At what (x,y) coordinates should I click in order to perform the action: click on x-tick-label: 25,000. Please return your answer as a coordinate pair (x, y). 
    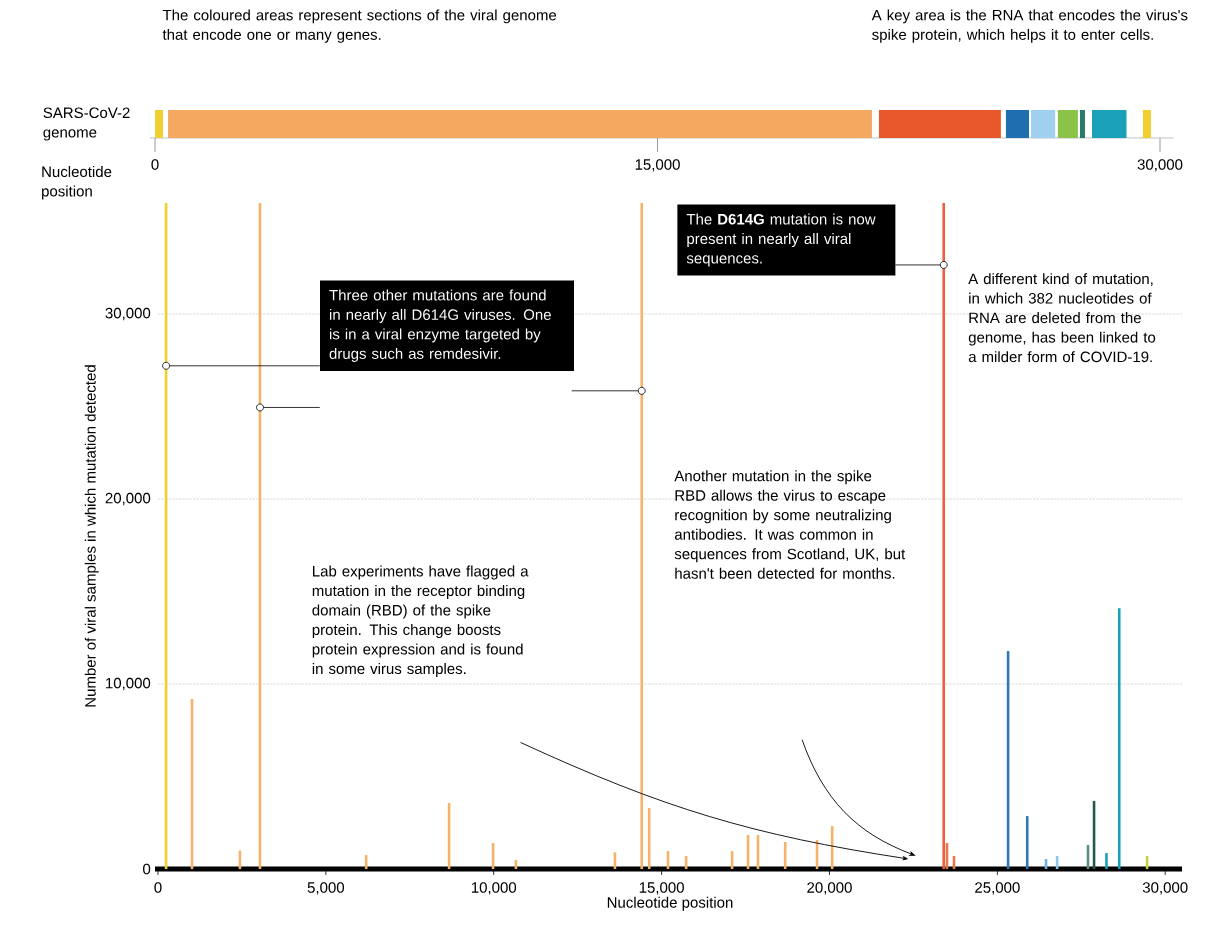
    Looking at the image, I should click on (997, 888).